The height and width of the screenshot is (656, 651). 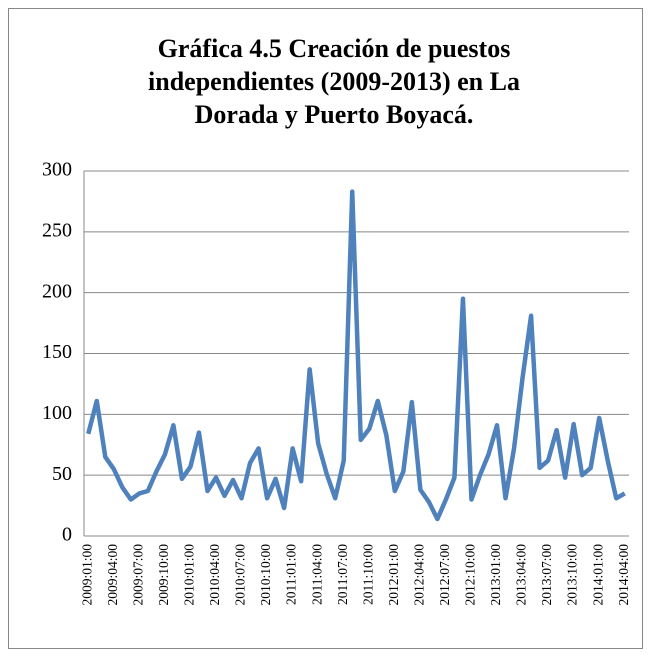 What do you see at coordinates (57, 230) in the screenshot?
I see `y-tick-label: 250` at bounding box center [57, 230].